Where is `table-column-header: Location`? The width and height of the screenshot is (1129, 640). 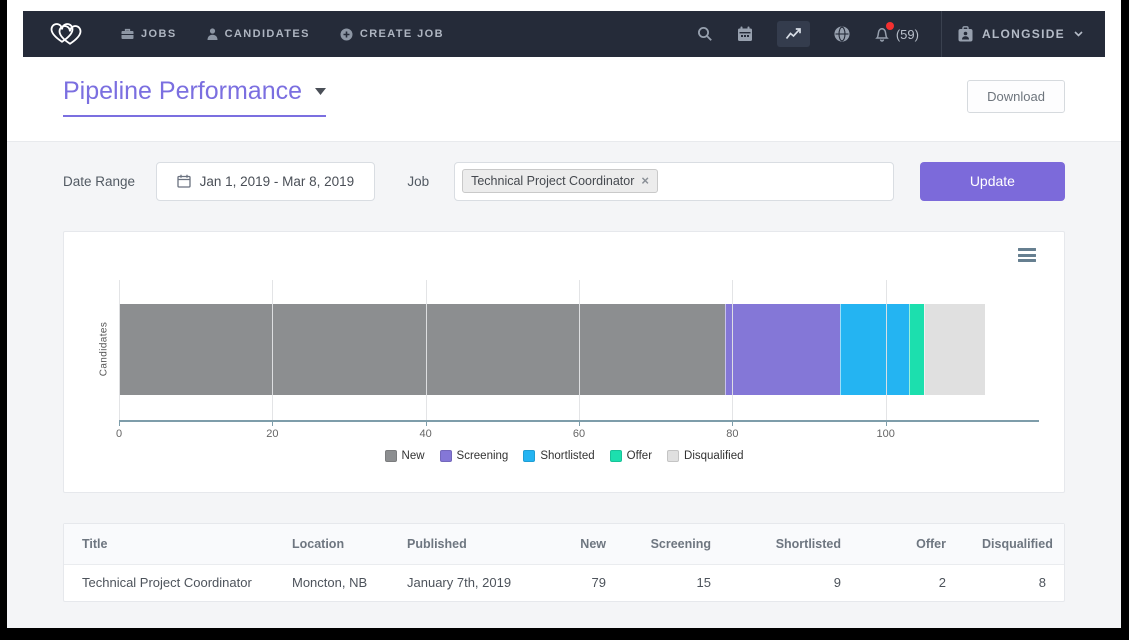 table-column-header: Location is located at coordinates (331, 544).